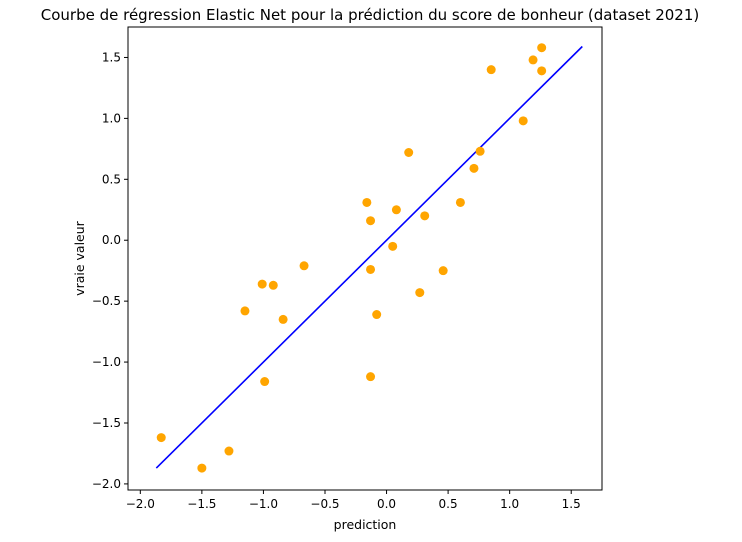 This screenshot has height=542, width=742. What do you see at coordinates (448, 504) in the screenshot?
I see `x-tick-label: 0.5` at bounding box center [448, 504].